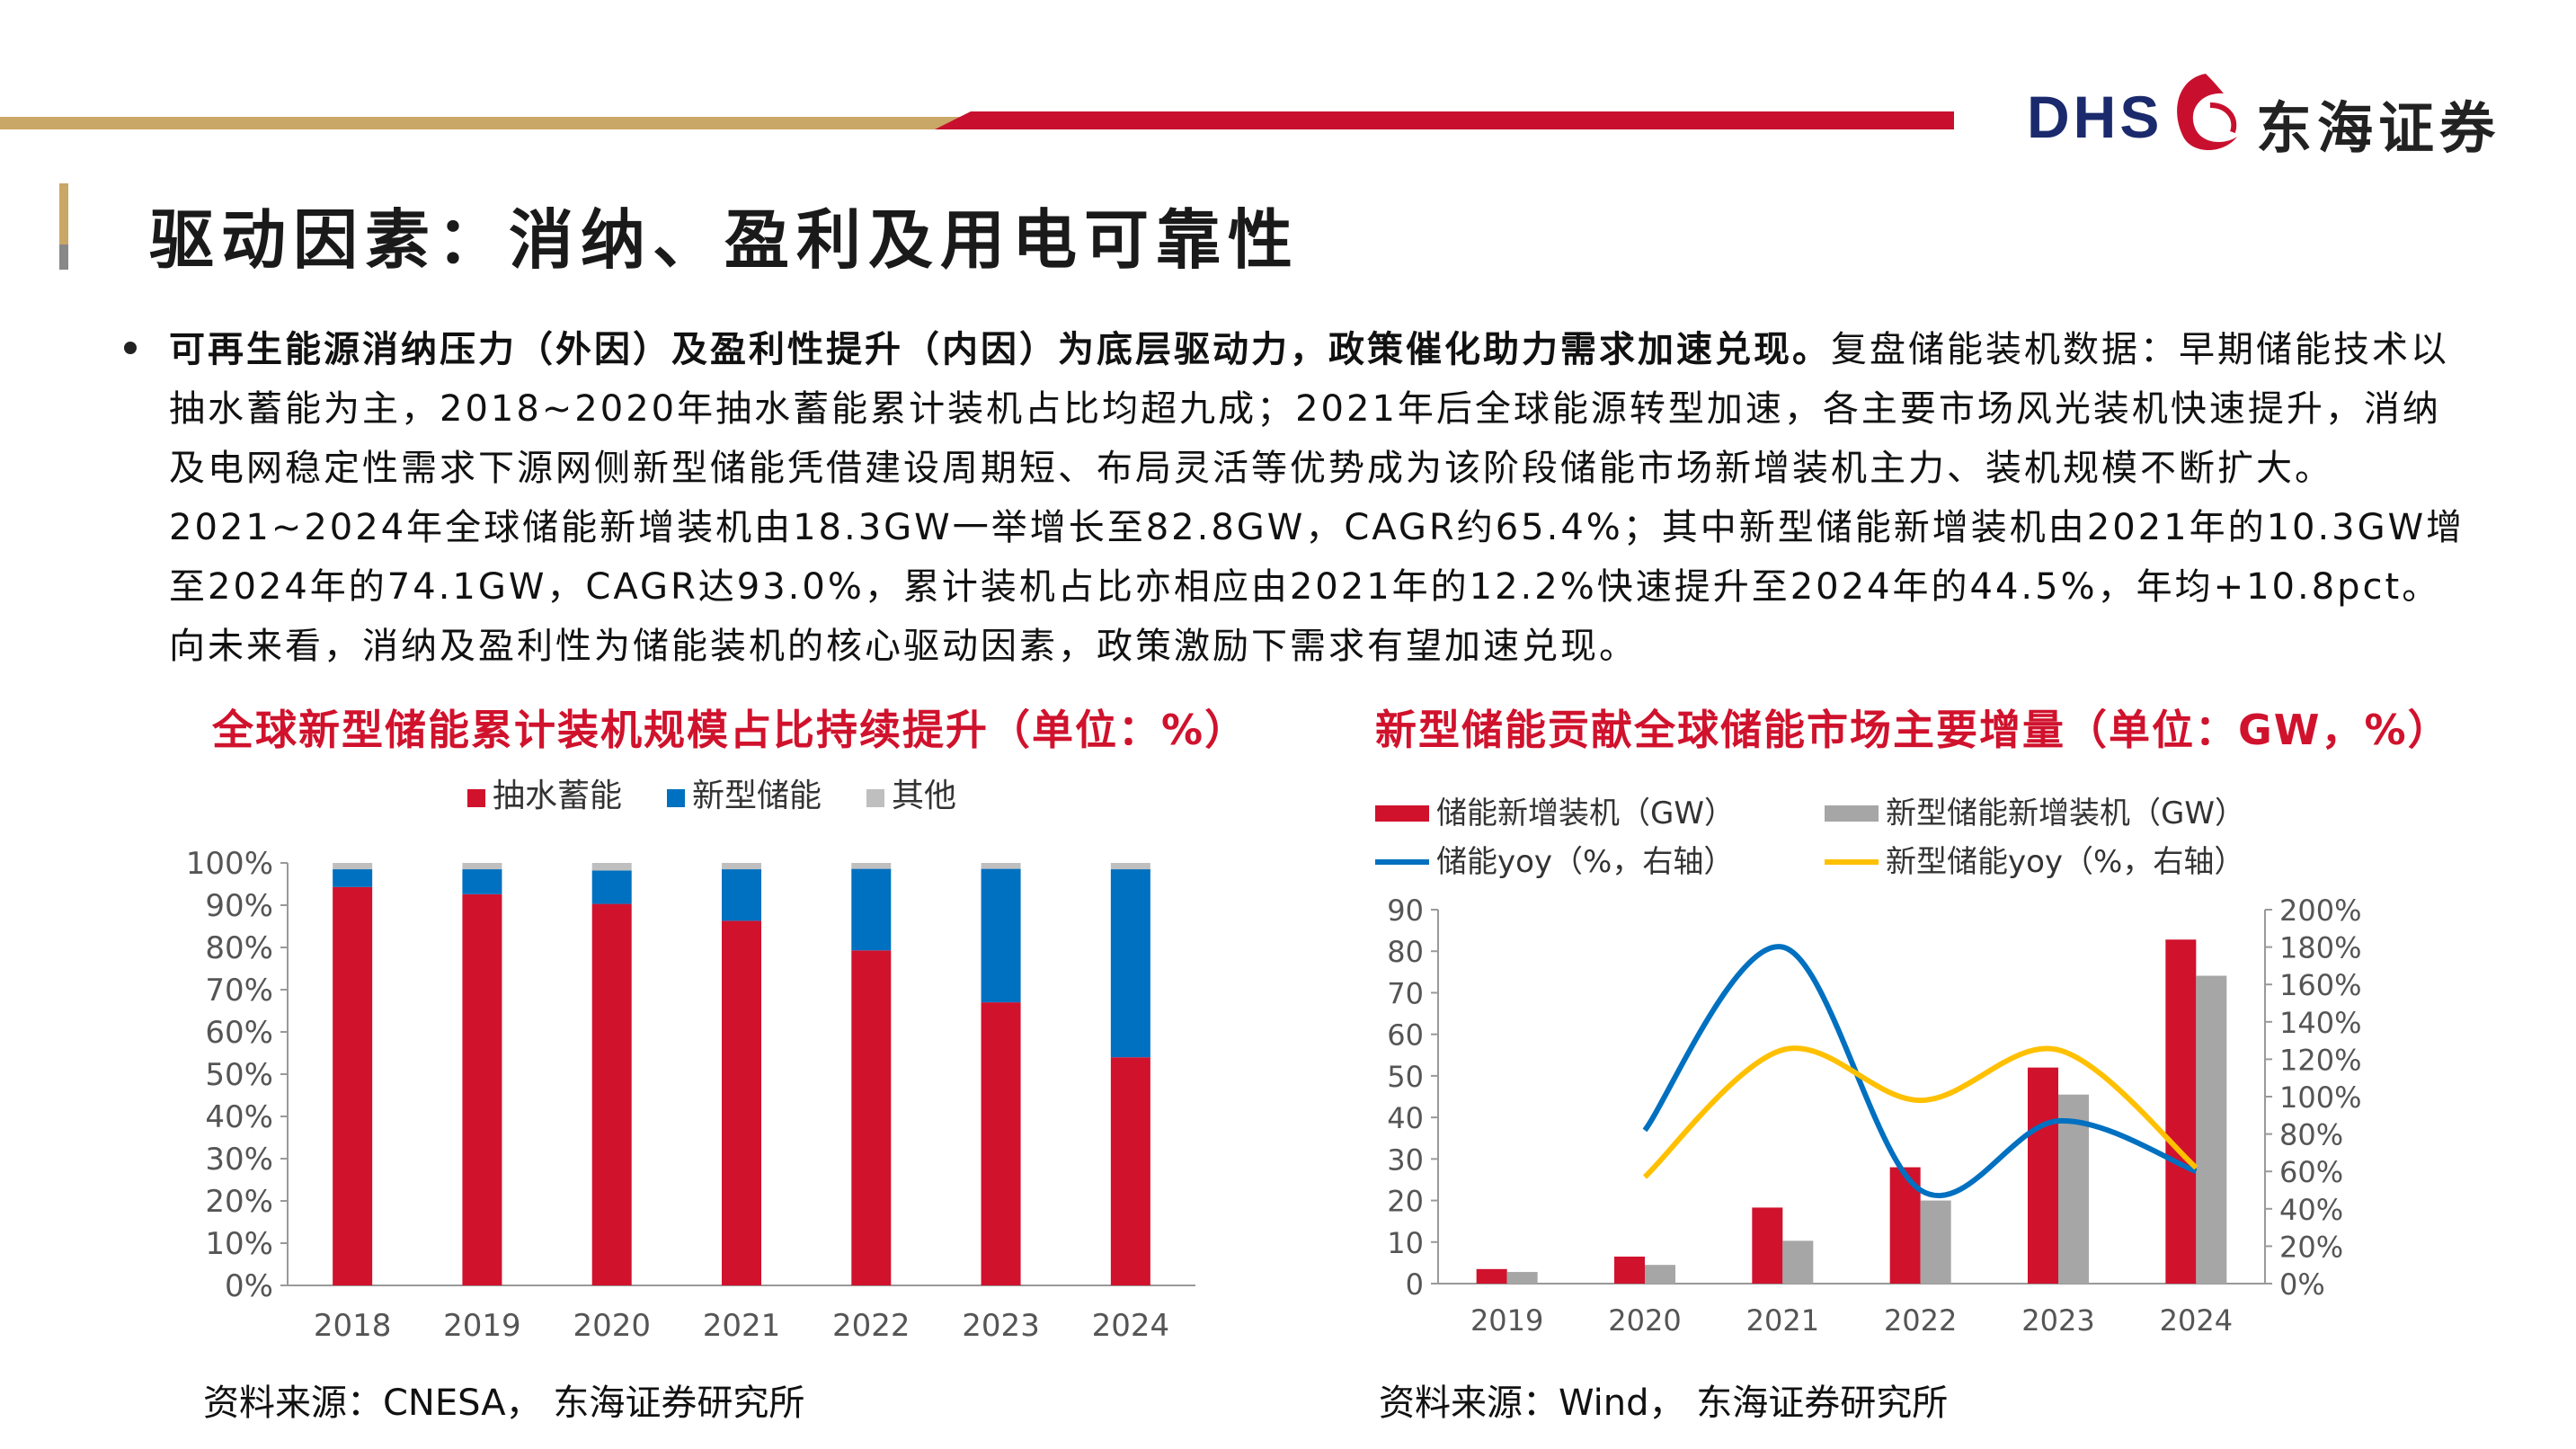 The width and height of the screenshot is (2576, 1449). I want to click on y-tick-label-right: 200%, so click(2320, 910).